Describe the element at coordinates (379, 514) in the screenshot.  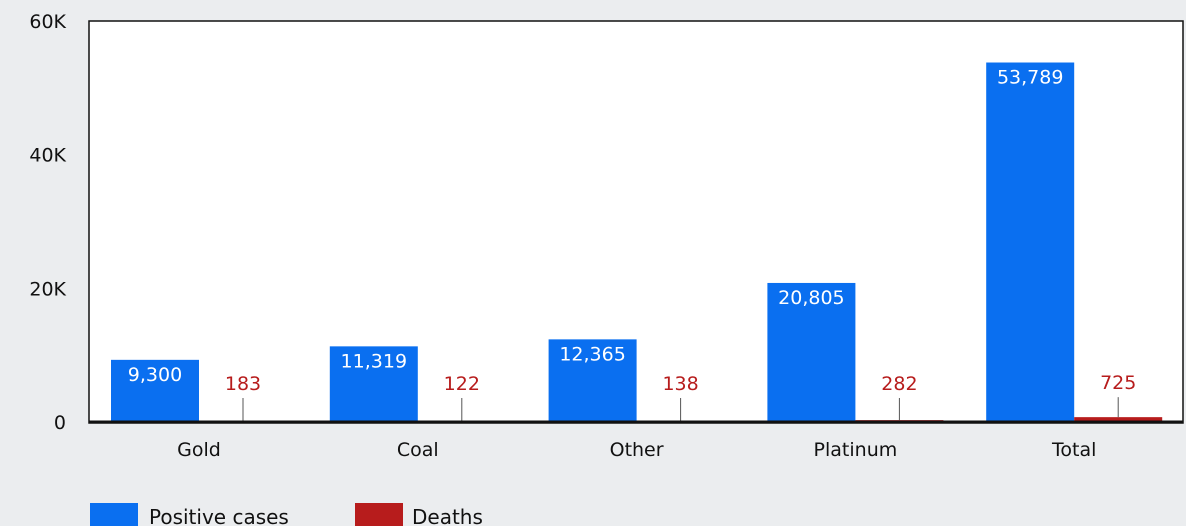
I see `legend-swatch-deaths` at that location.